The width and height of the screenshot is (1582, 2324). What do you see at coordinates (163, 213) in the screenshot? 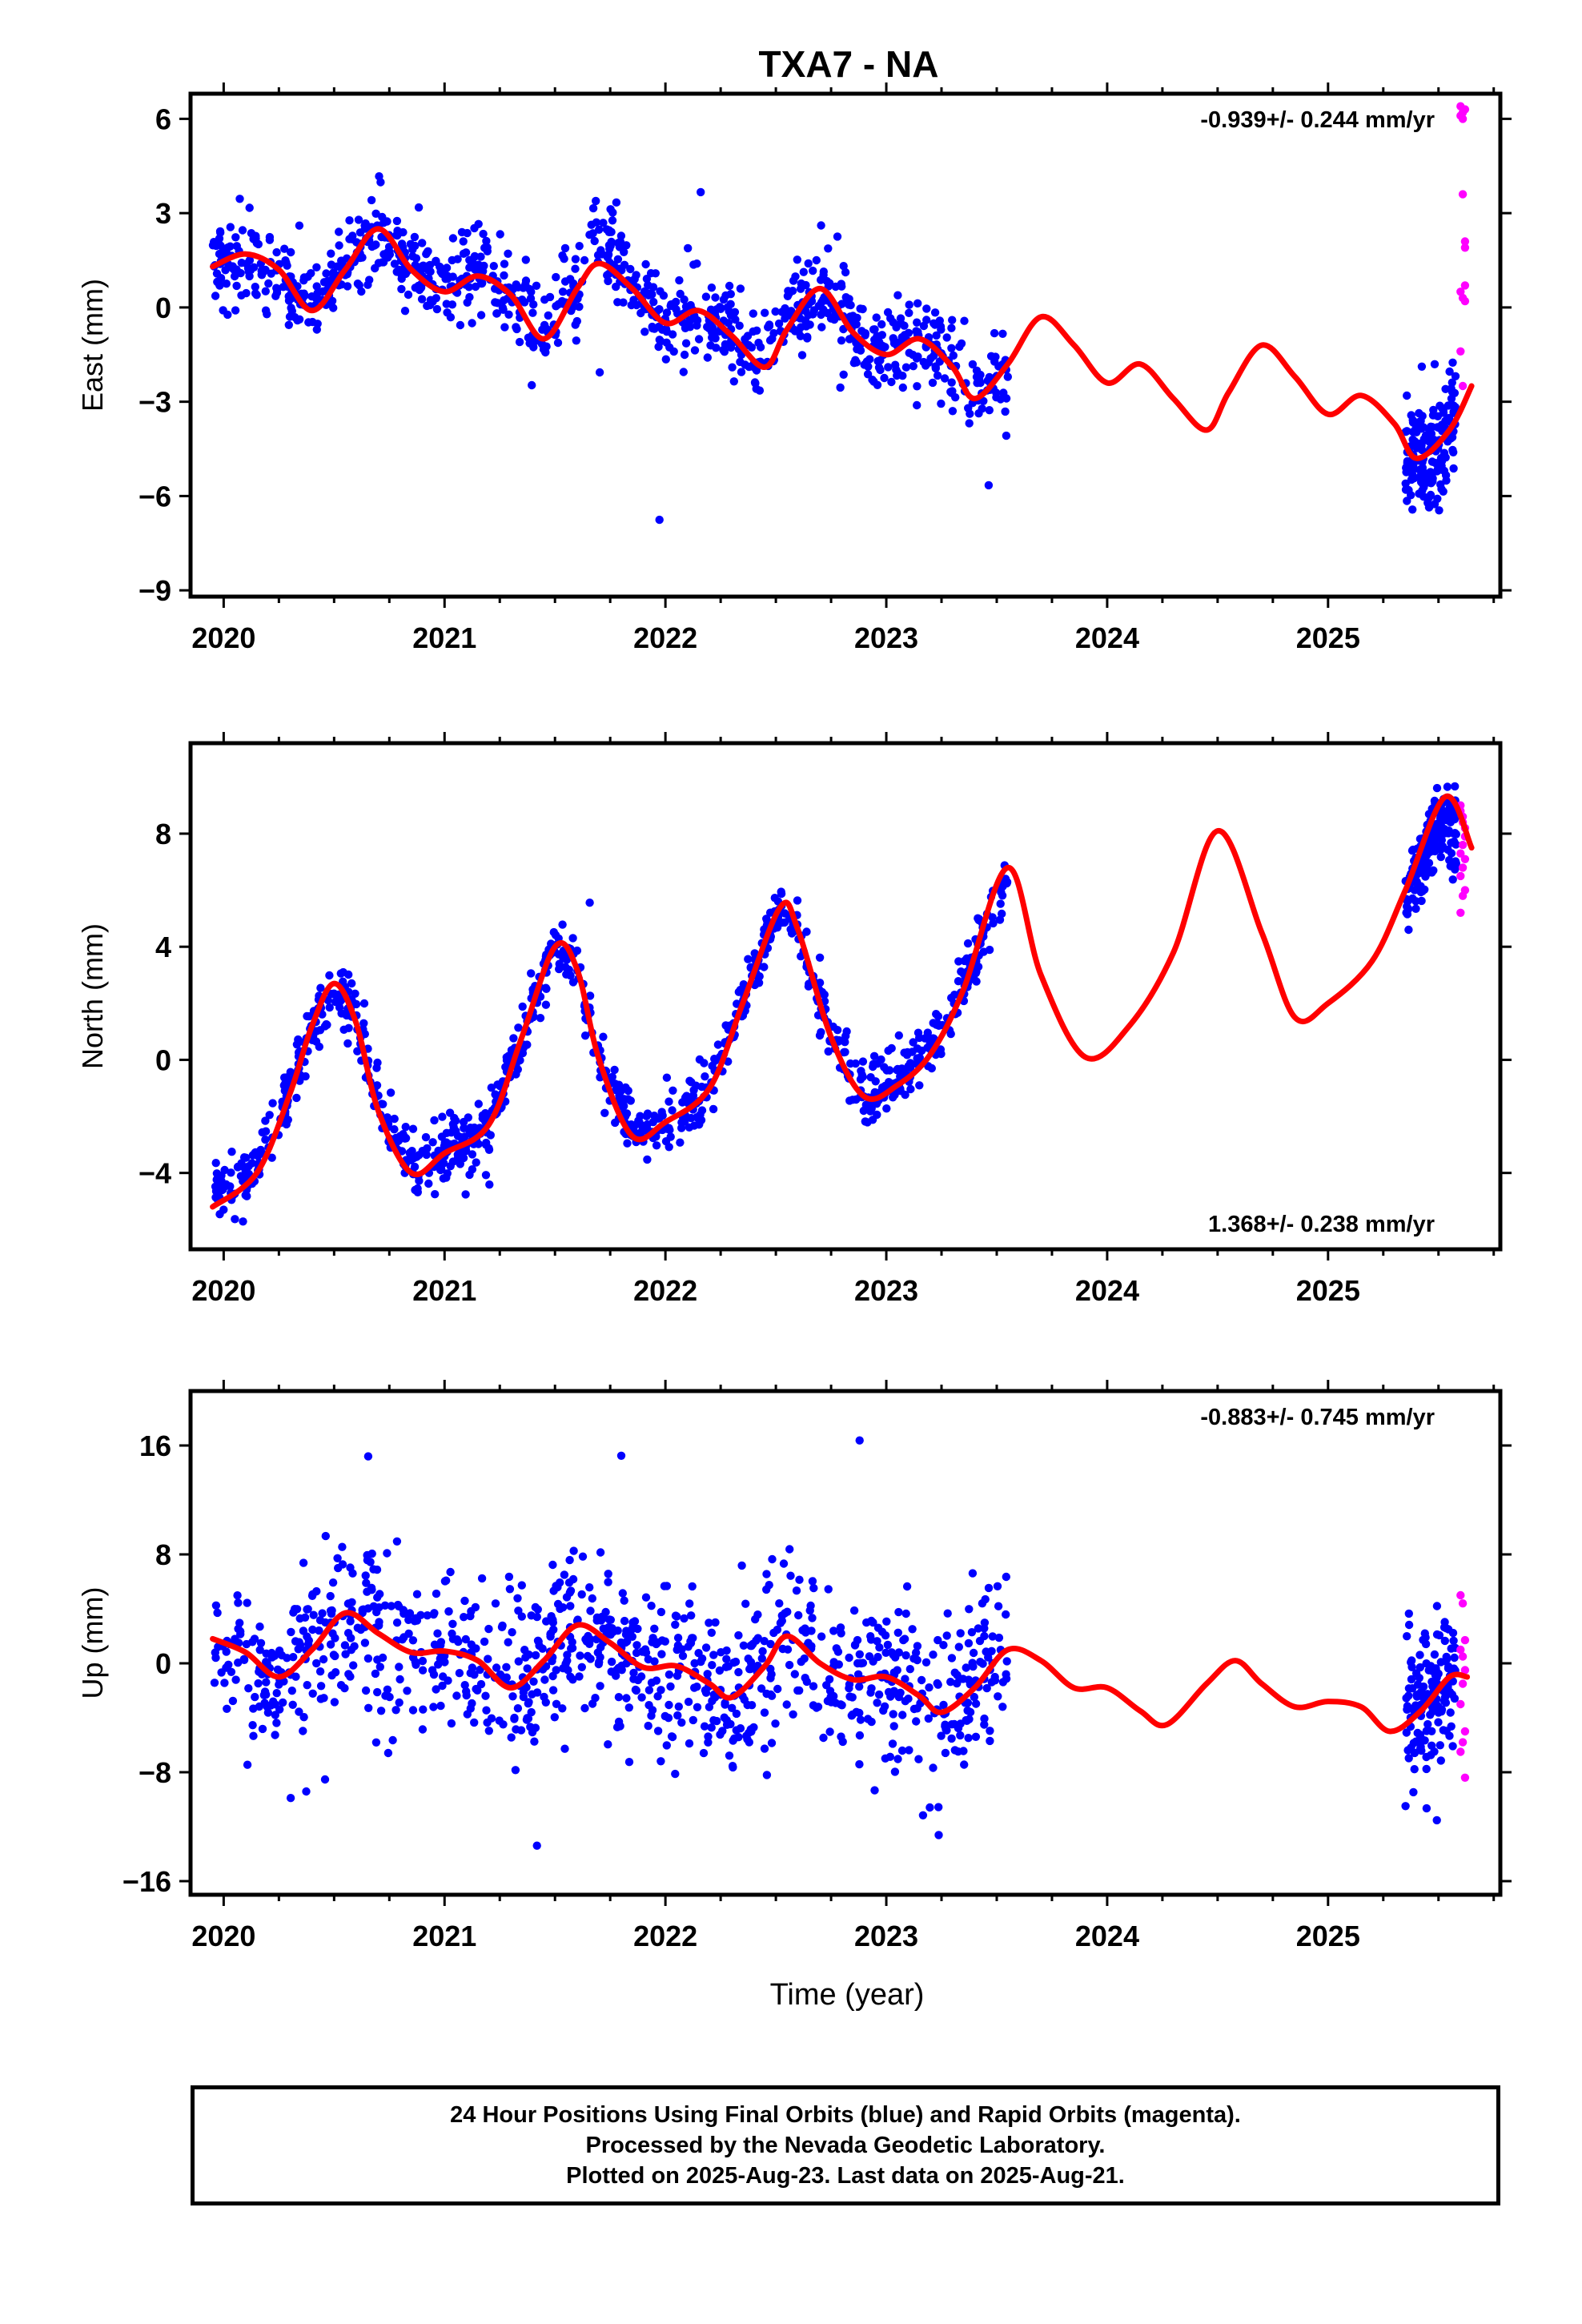
I see `east-y-tick-label: 3` at bounding box center [163, 213].